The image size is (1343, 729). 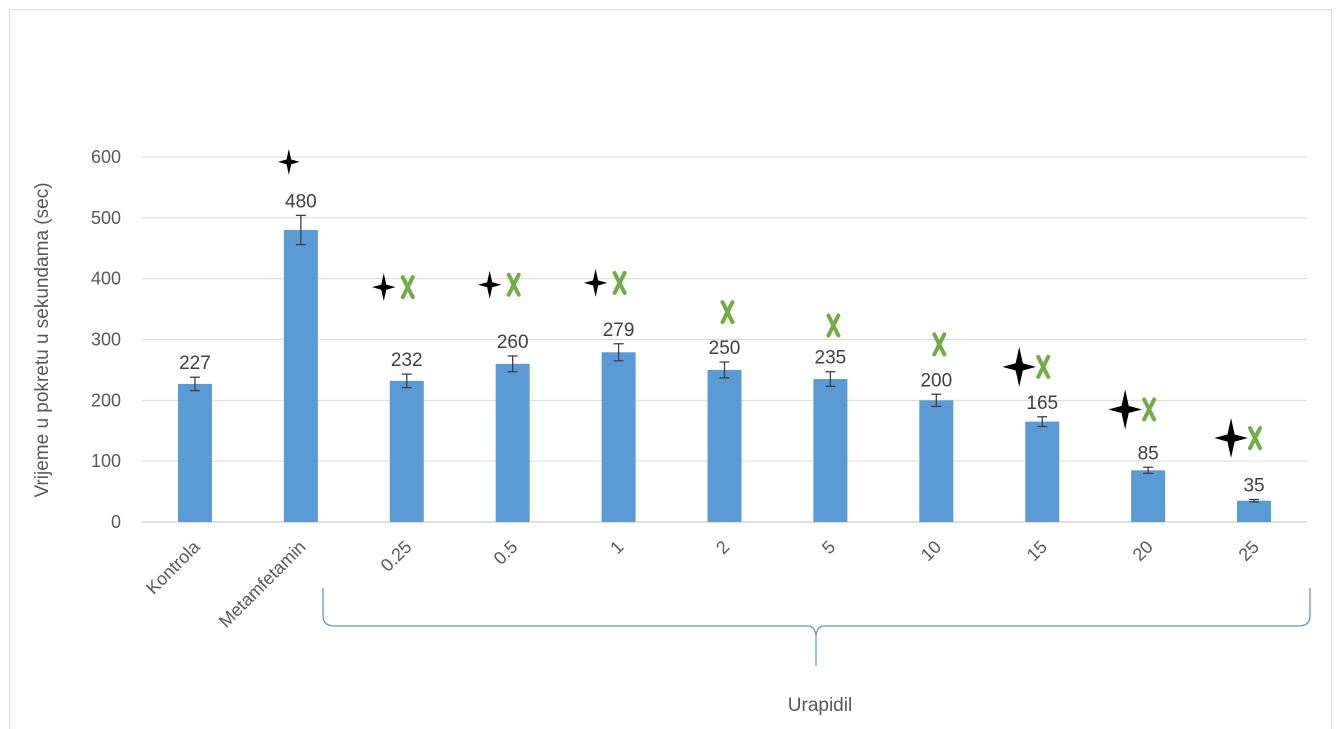 I want to click on x-tick-label: Kontrola, so click(x=173, y=567).